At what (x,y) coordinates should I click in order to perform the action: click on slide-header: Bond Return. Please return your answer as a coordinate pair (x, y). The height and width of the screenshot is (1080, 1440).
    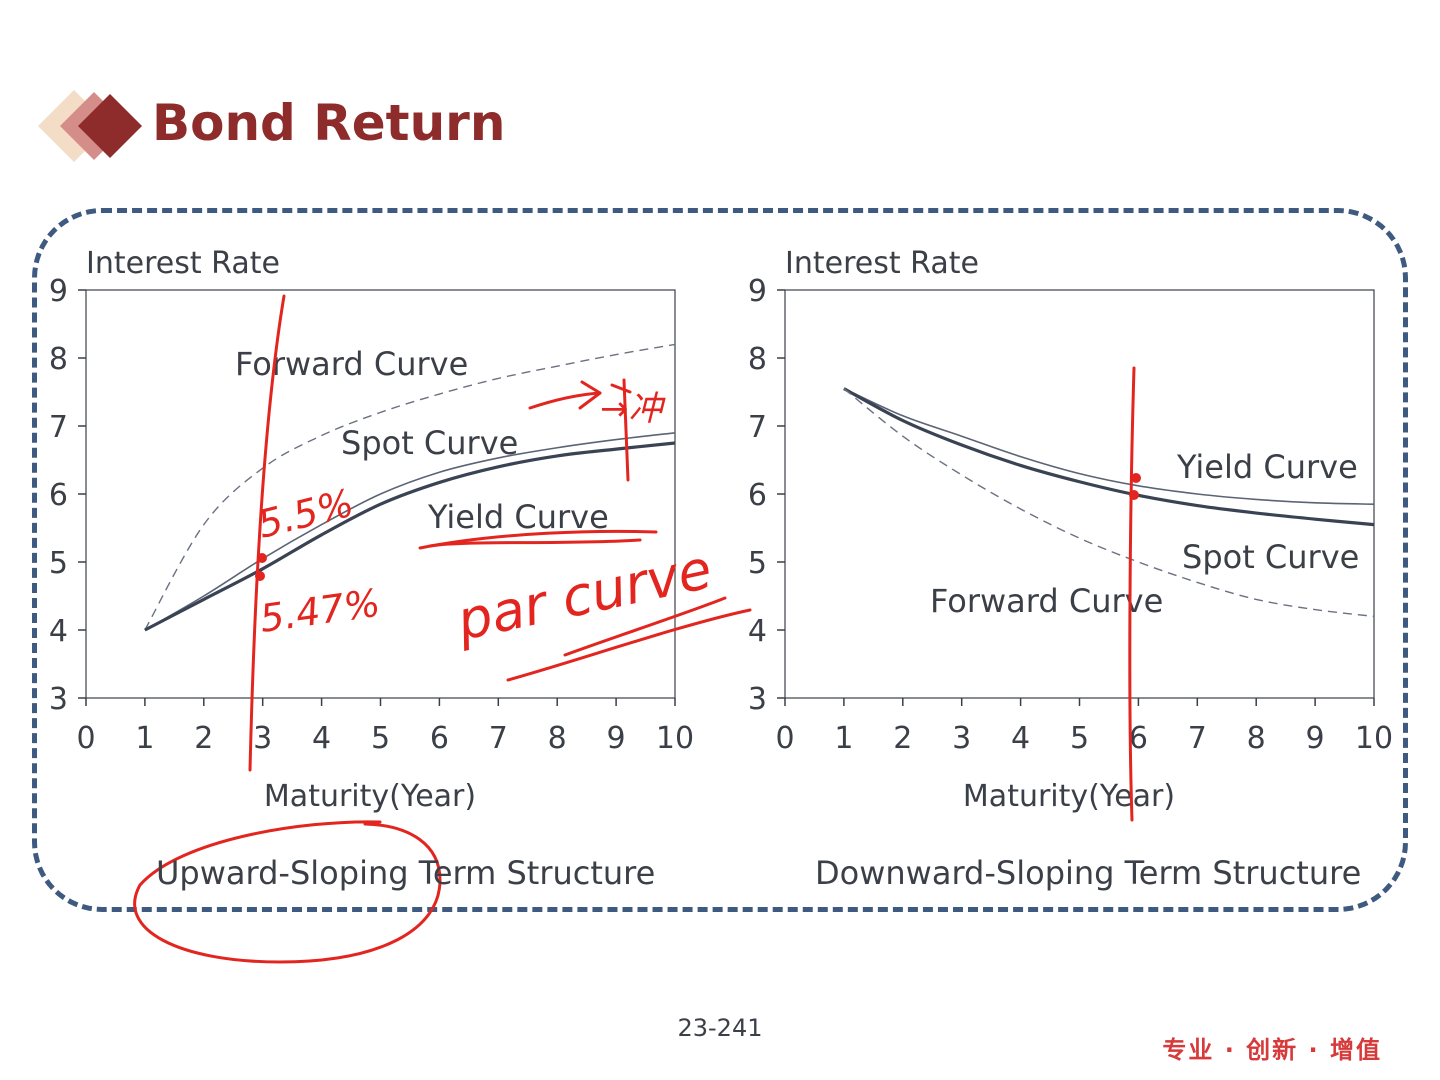
    Looking at the image, I should click on (336, 126).